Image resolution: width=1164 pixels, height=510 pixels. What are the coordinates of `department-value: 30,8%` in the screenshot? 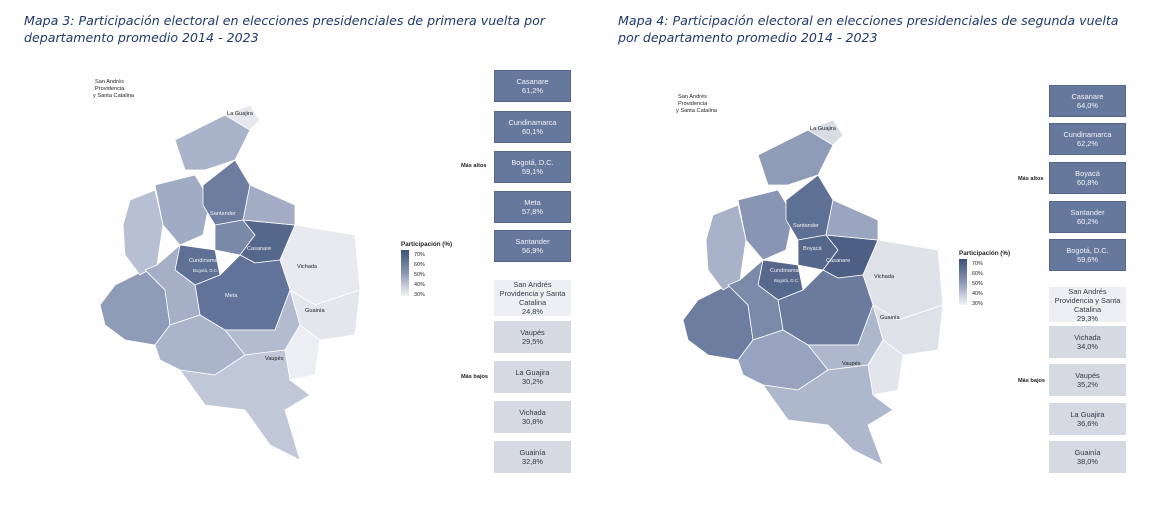 It's located at (532, 421).